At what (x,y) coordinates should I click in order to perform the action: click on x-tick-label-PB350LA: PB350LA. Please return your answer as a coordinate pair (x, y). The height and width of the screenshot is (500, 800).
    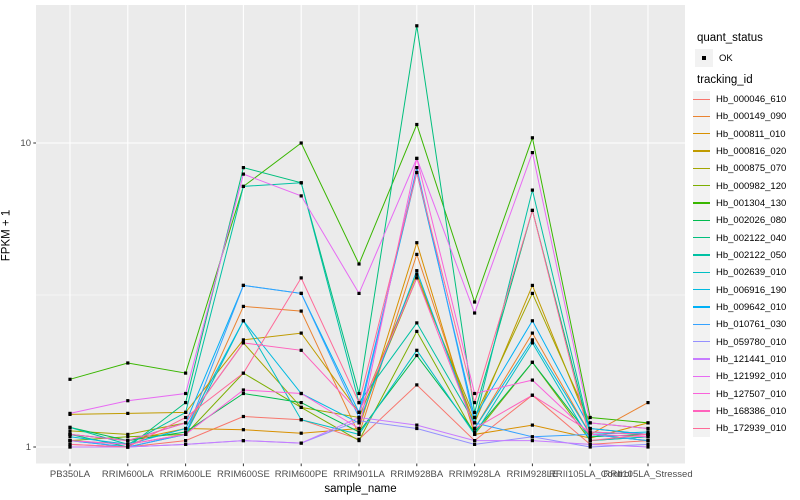
    Looking at the image, I should click on (70, 474).